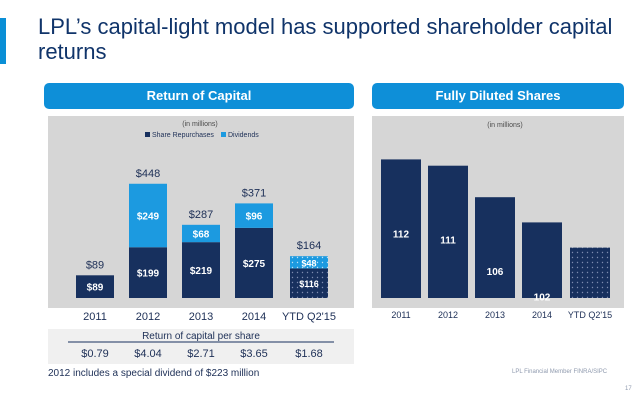 The height and width of the screenshot is (400, 640). What do you see at coordinates (309, 354) in the screenshot?
I see `per-share-value-ytd-q2-15: $1.68` at bounding box center [309, 354].